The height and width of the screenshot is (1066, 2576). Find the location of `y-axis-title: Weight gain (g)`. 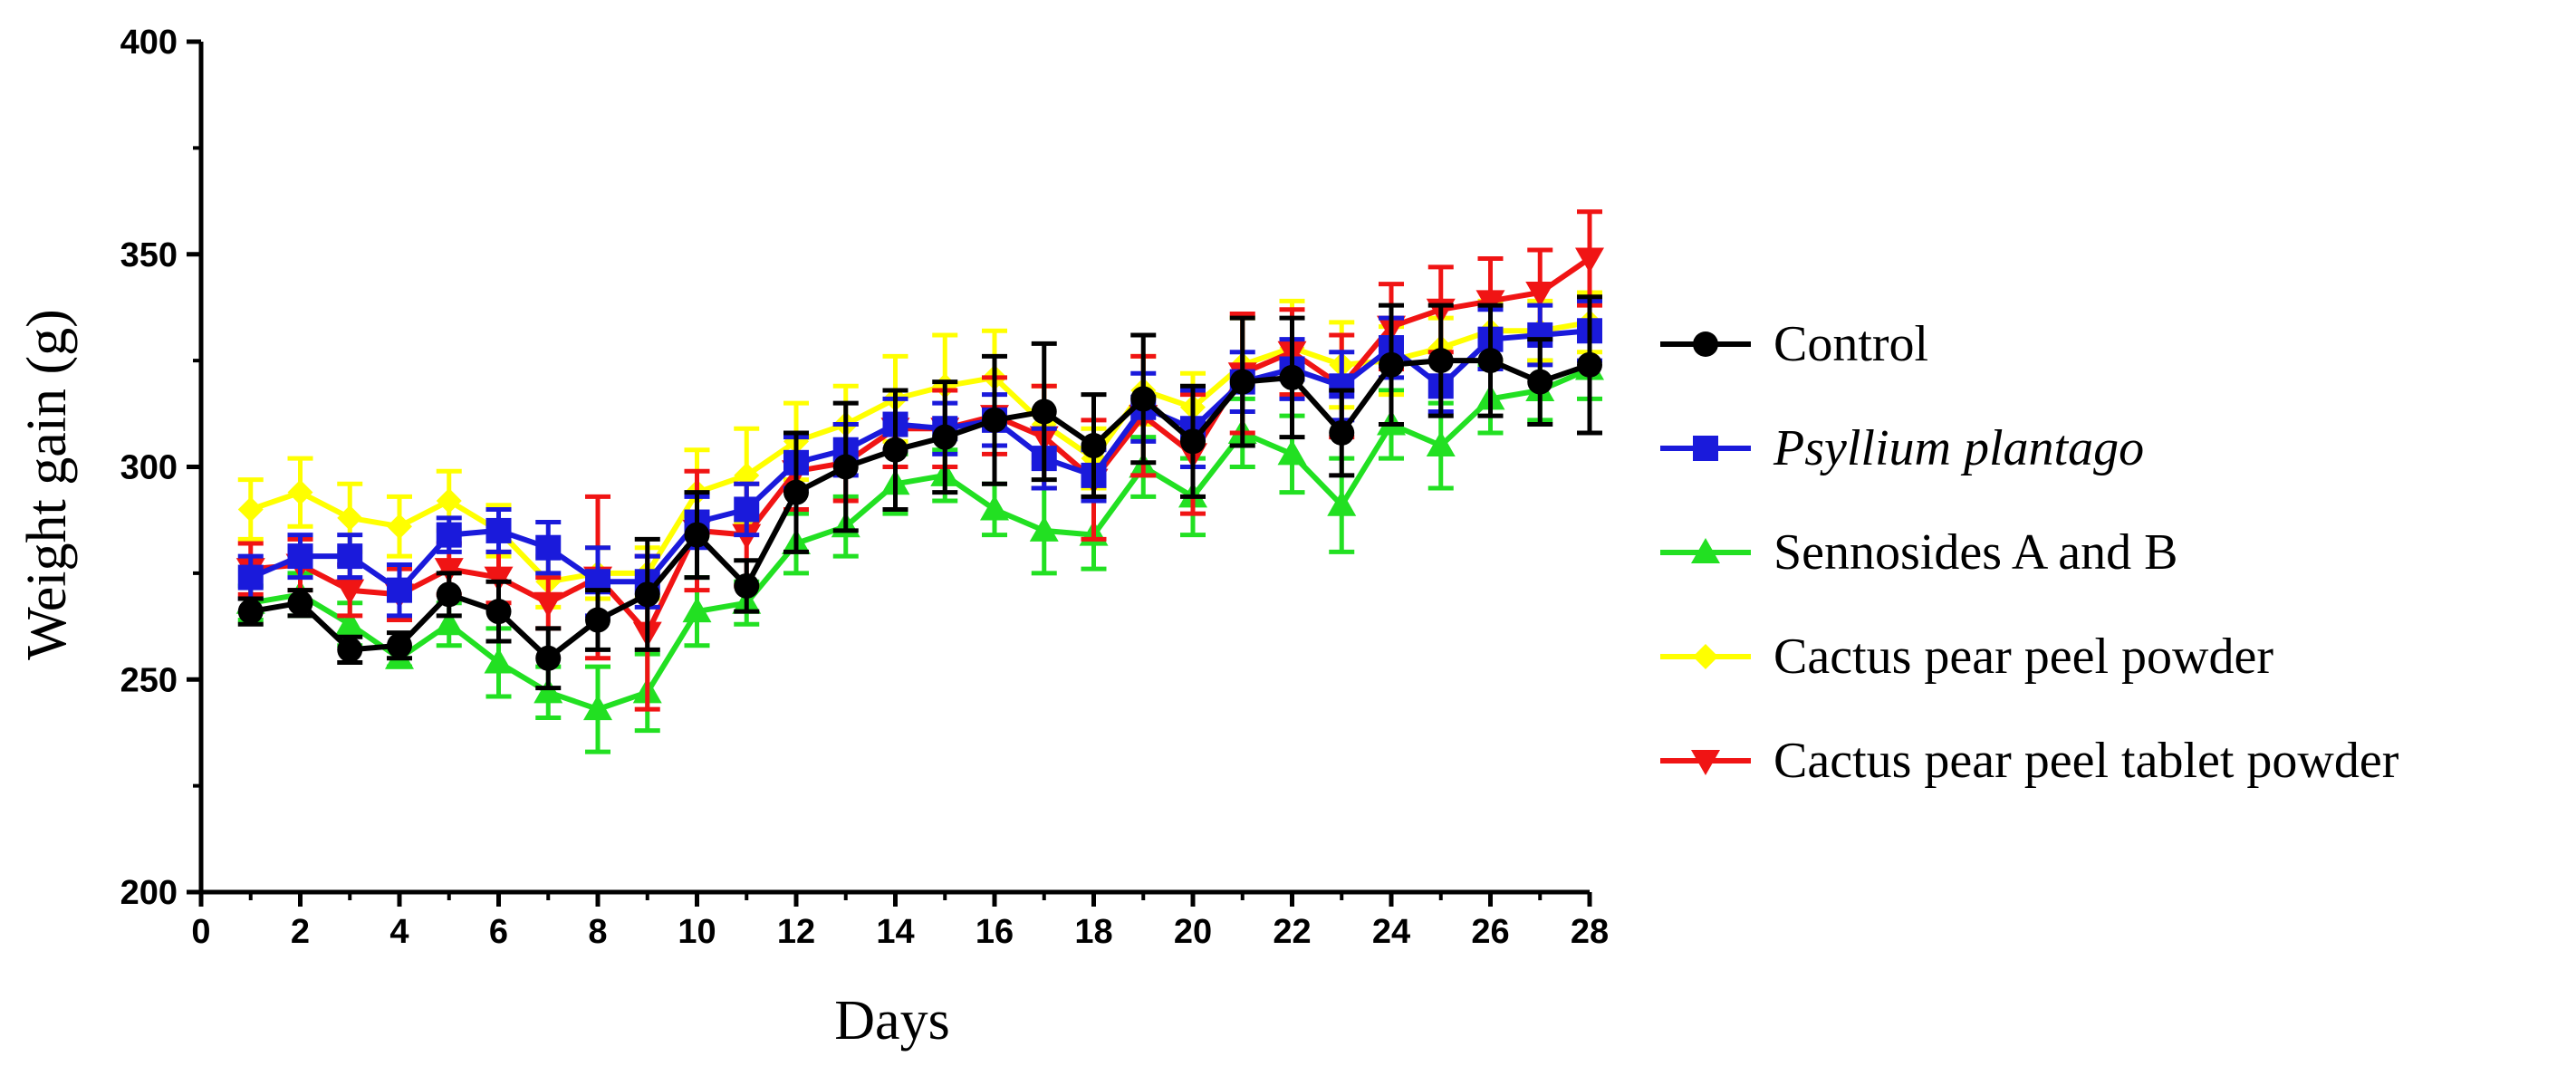

y-axis-title: Weight gain (g) is located at coordinates (47, 484).